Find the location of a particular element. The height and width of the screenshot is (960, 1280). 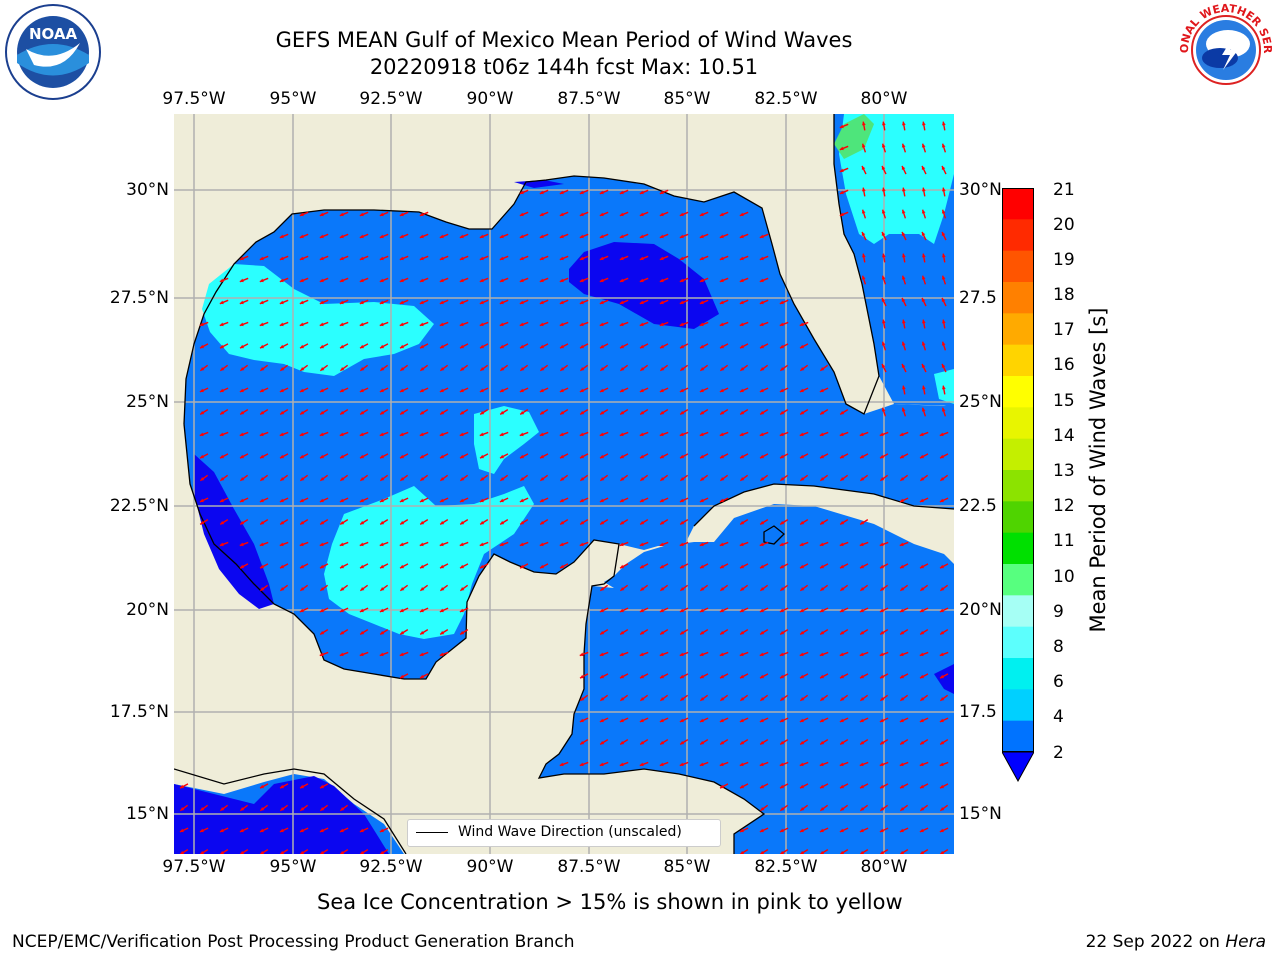

lat-label-left: 25°N is located at coordinates (147, 402).